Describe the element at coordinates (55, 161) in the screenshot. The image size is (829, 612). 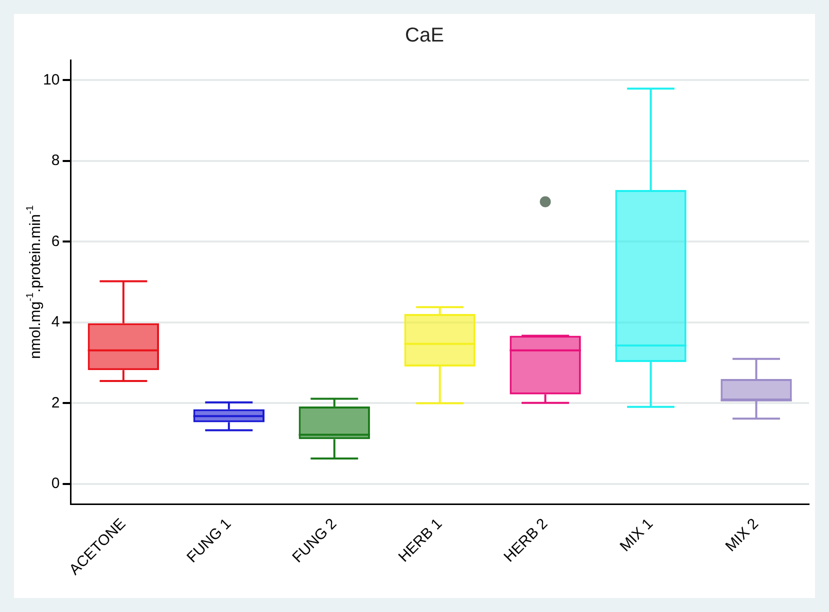
I see `y-tick-label: 8` at that location.